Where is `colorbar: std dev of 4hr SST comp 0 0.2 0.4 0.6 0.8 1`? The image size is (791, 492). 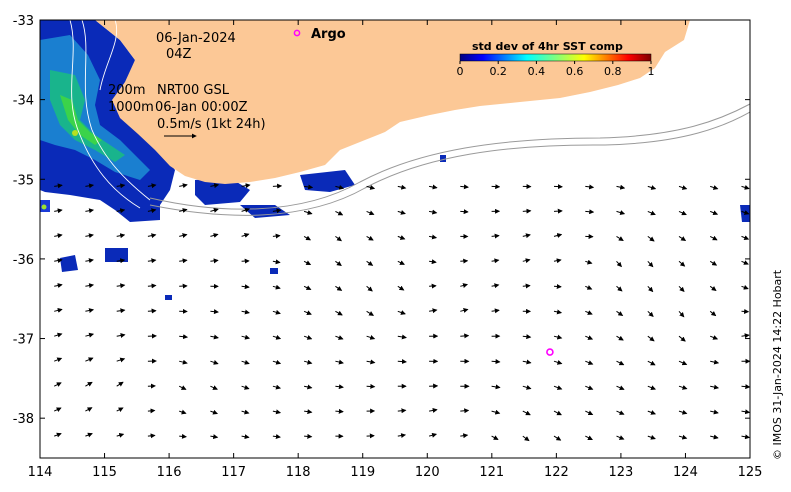 colorbar: std dev of 4hr SST comp 0 0.2 0.4 0.6 0.8 1 is located at coordinates (556, 59).